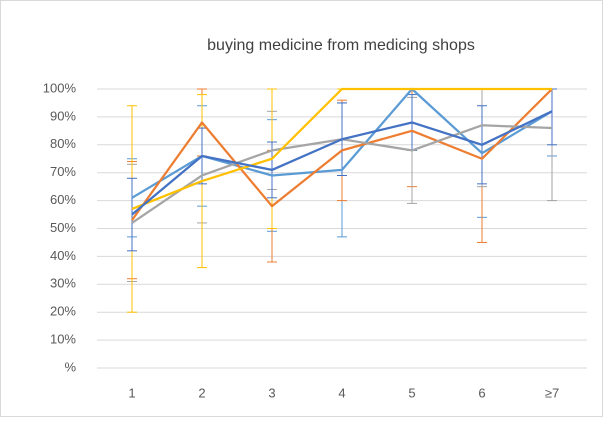  Describe the element at coordinates (63, 199) in the screenshot. I see `y-tick-label: 60%` at that location.